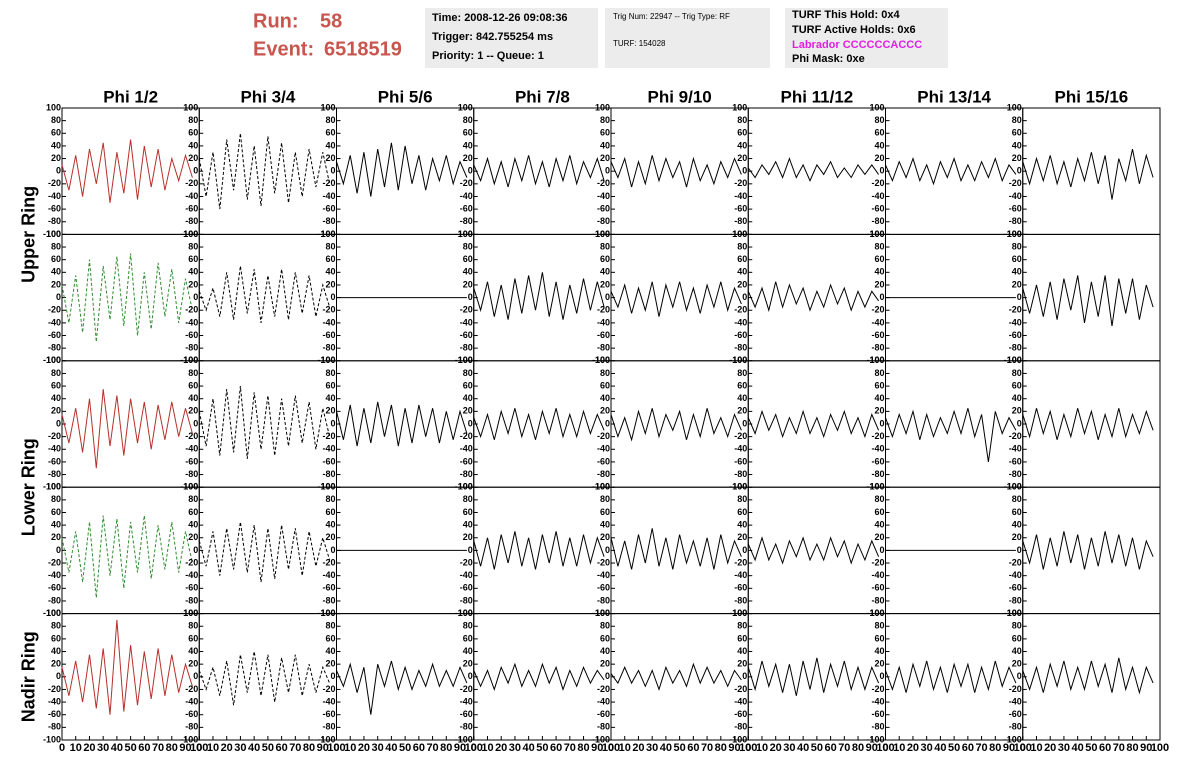 The image size is (1196, 772). What do you see at coordinates (199, 748) in the screenshot?
I see `x-tick-label: 0` at bounding box center [199, 748].